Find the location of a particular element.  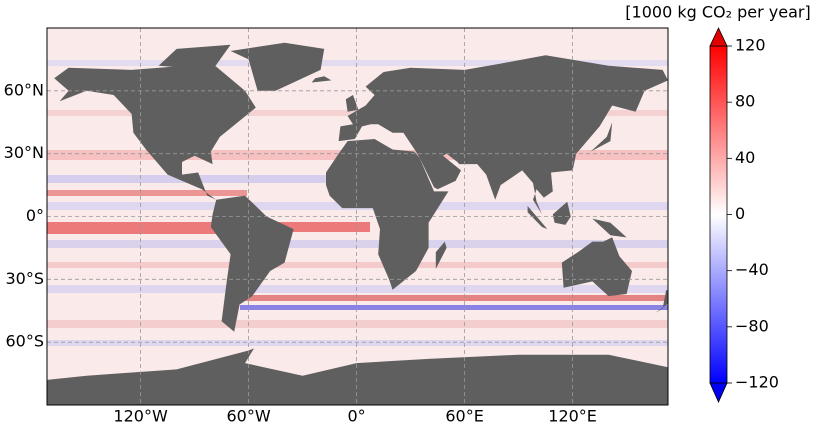

y-tick-label: 60°N is located at coordinates (24, 89).